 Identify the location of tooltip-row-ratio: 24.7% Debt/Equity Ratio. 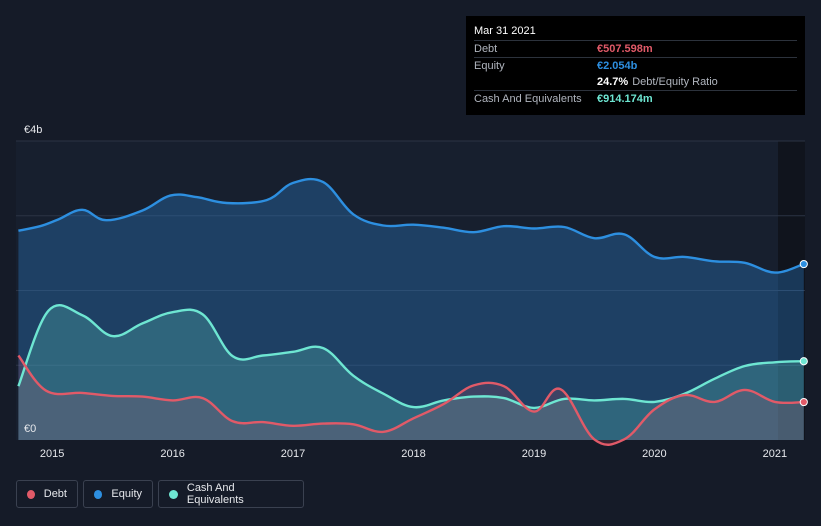
(635, 82).